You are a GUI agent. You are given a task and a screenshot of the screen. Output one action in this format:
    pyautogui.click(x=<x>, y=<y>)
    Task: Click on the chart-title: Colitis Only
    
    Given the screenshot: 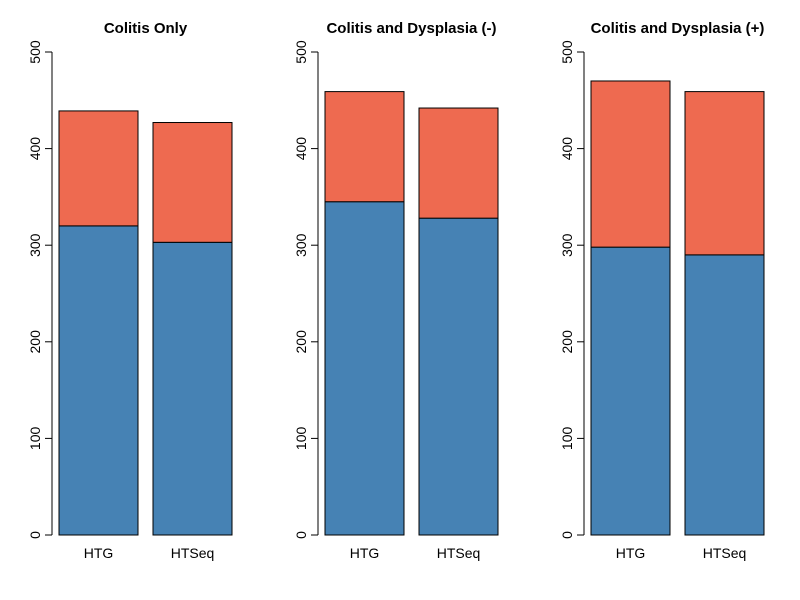 What is the action you would take?
    pyautogui.click(x=146, y=28)
    